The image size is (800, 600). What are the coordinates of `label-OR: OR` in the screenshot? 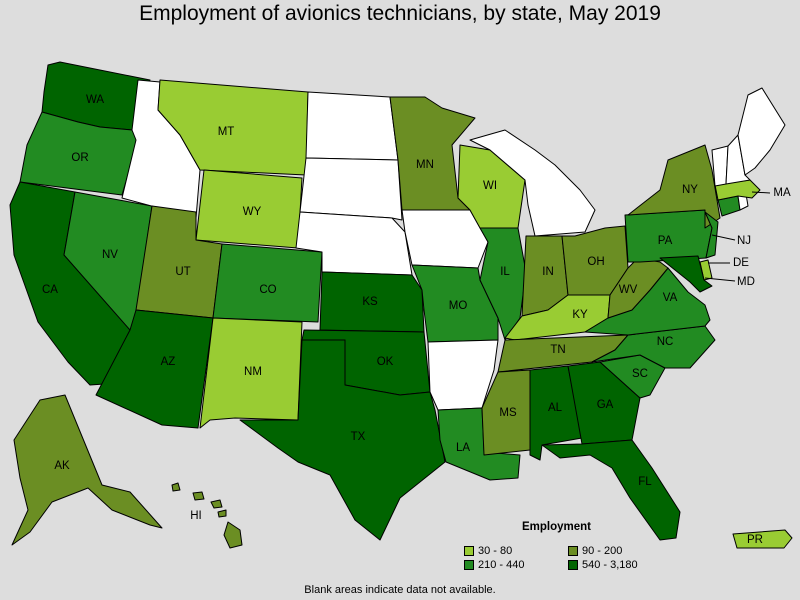 It's located at (79, 158).